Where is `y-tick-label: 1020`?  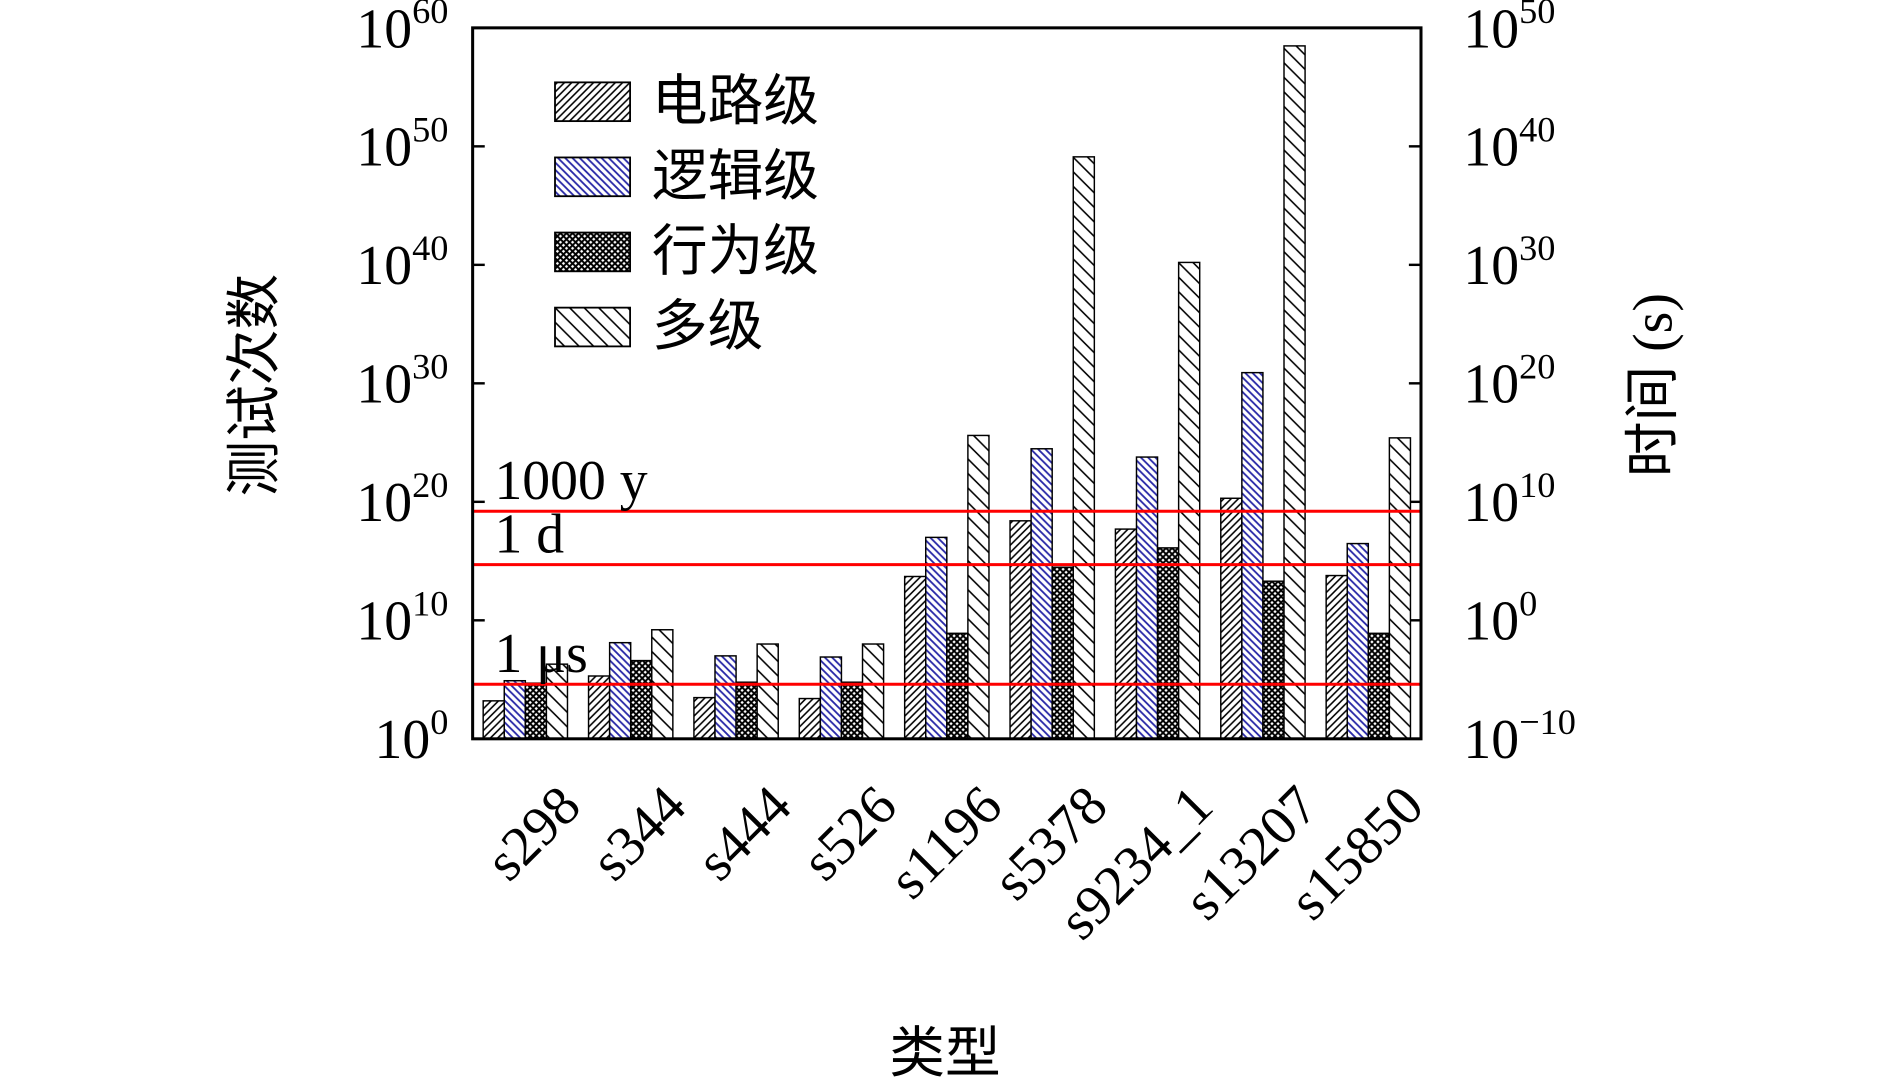 y-tick-label: 1020 is located at coordinates (402, 499).